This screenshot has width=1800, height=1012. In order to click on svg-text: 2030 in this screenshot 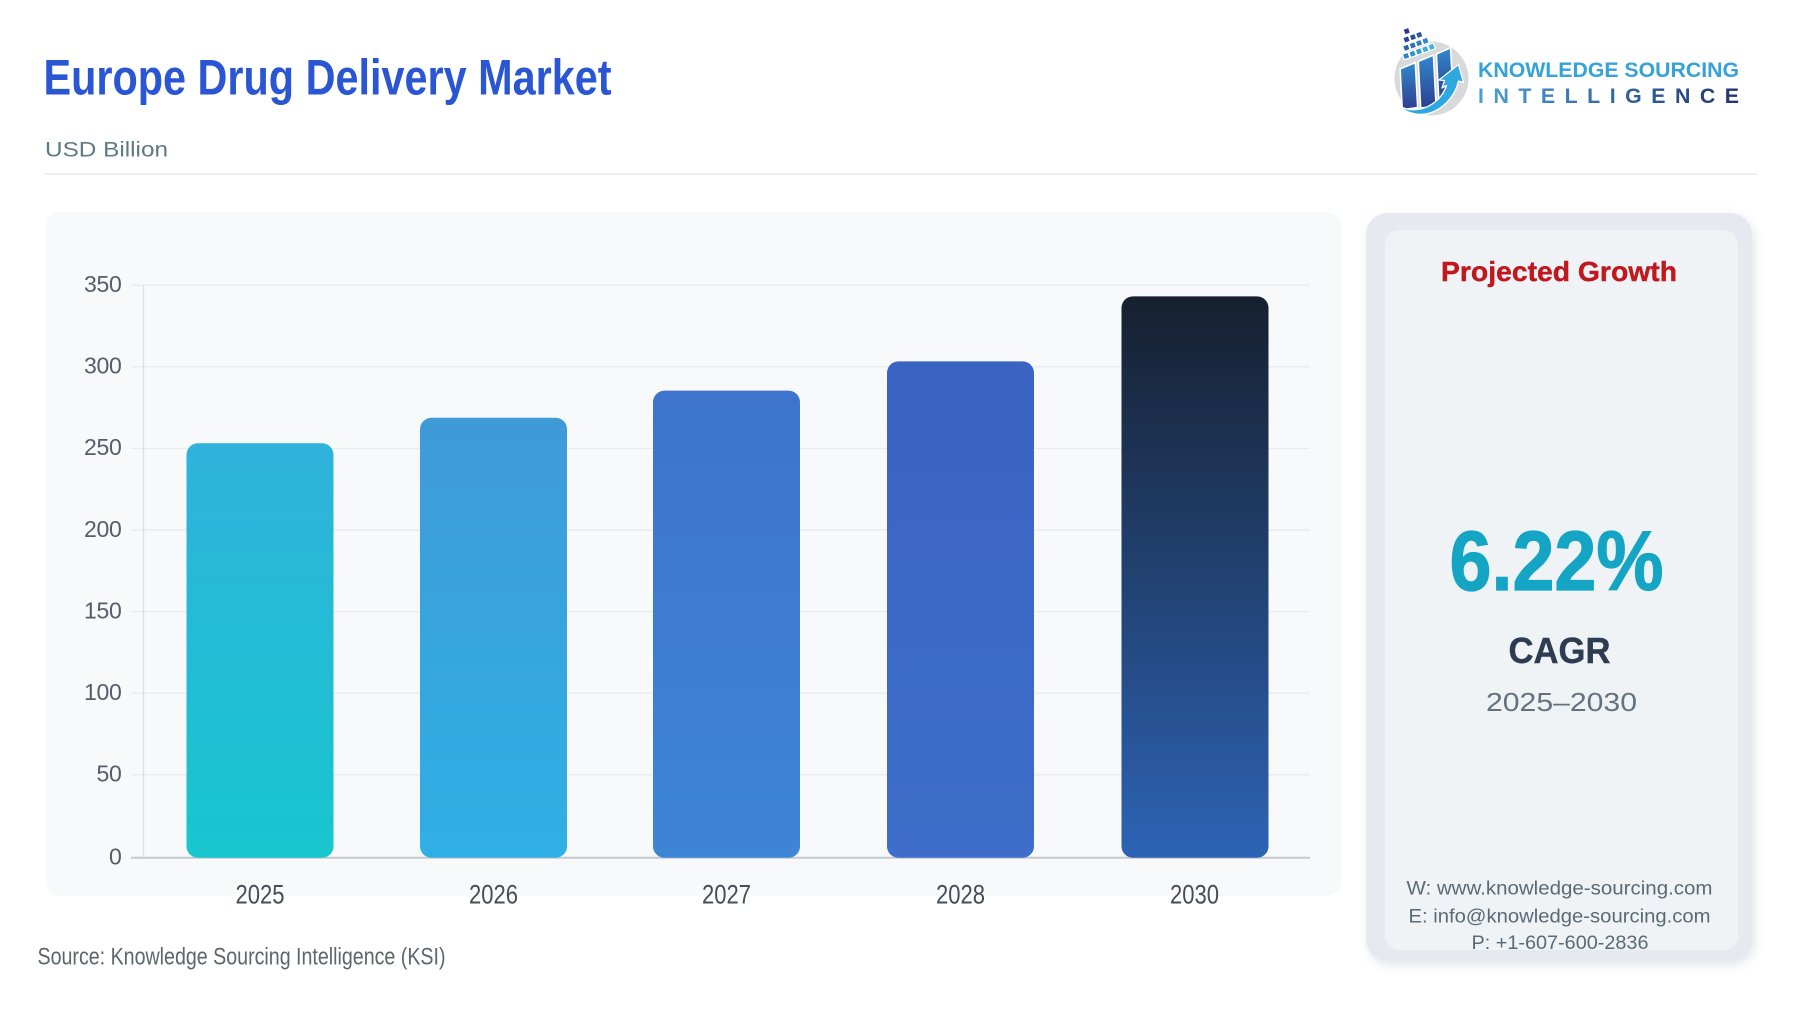, I will do `click(1194, 895)`.